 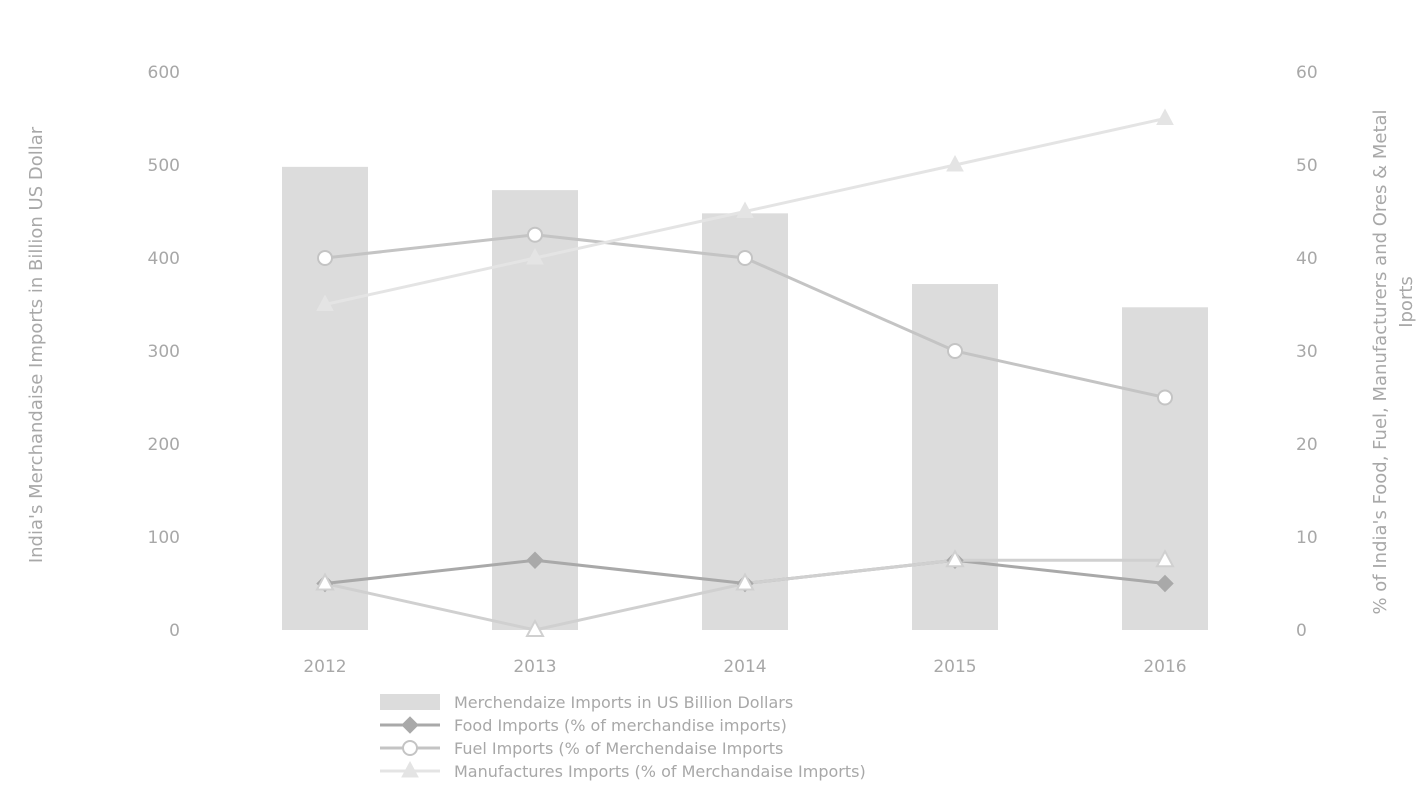 I want to click on right-tick-label: 60, so click(x=1307, y=73).